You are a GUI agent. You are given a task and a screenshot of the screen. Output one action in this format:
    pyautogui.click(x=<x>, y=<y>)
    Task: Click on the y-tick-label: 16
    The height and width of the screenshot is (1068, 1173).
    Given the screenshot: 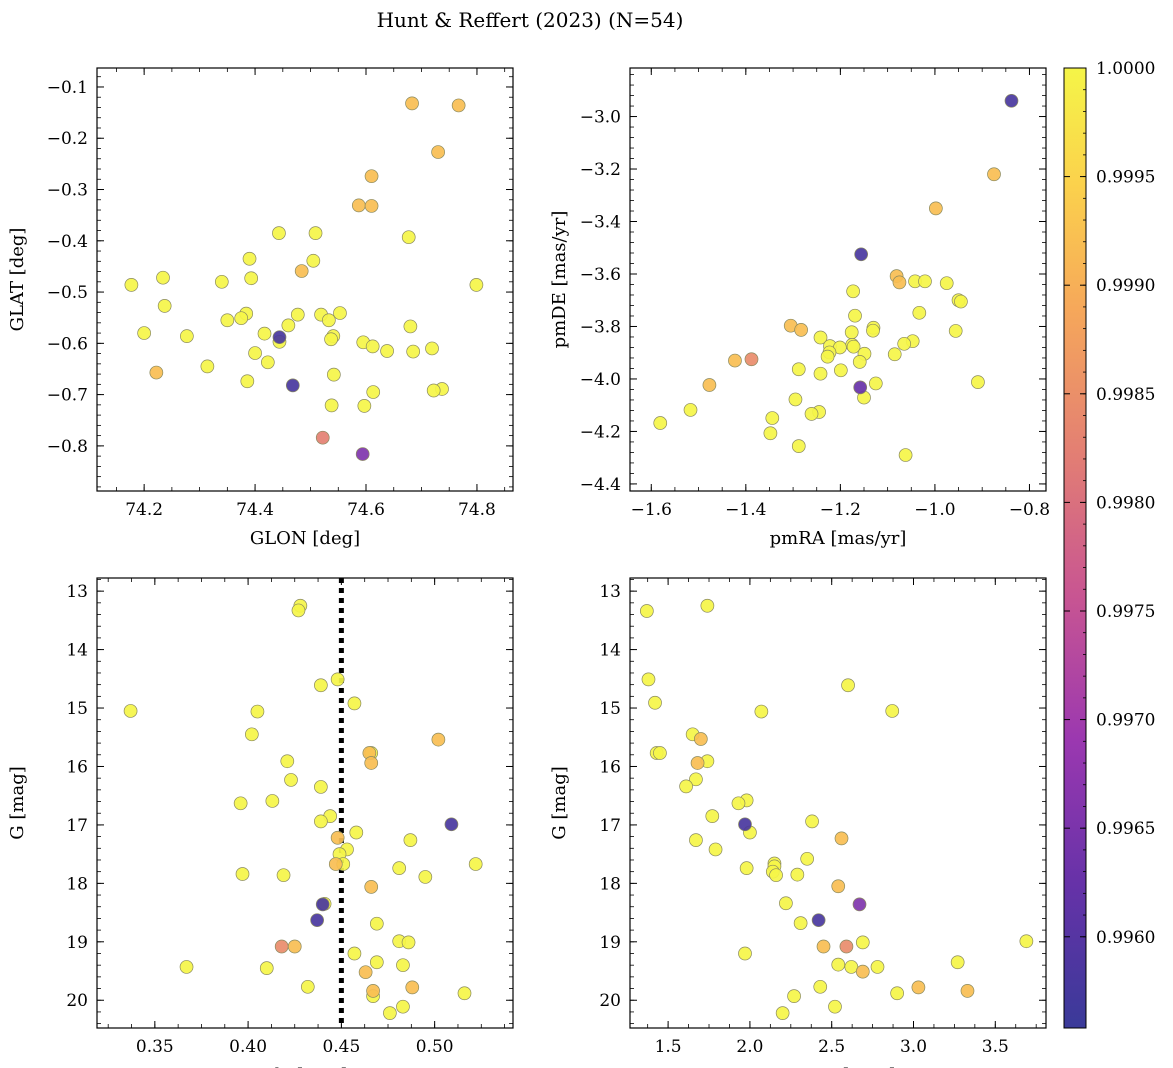 What is the action you would take?
    pyautogui.click(x=610, y=767)
    